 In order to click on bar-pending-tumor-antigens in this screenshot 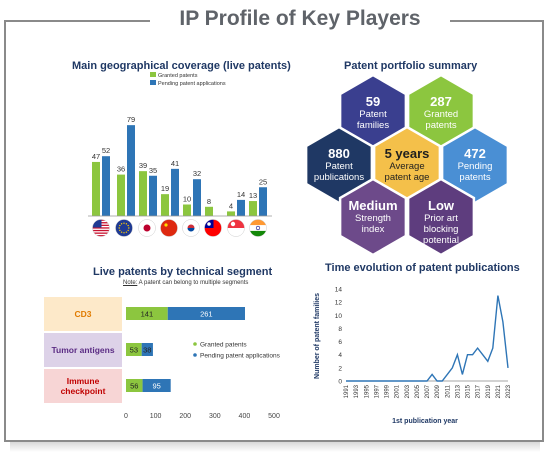, I will do `click(147, 349)`.